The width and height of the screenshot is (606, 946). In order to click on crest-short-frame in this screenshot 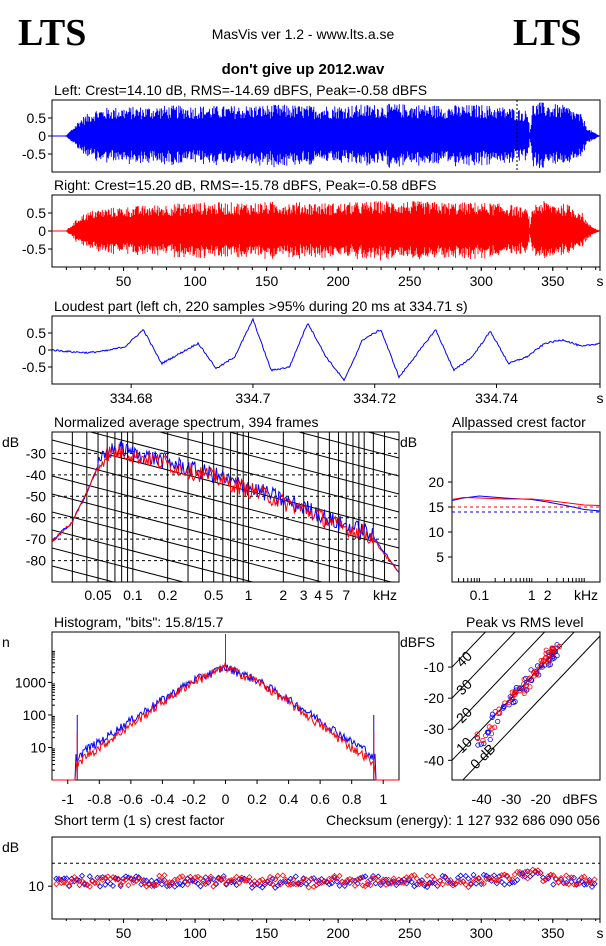, I will do `click(326, 878)`.